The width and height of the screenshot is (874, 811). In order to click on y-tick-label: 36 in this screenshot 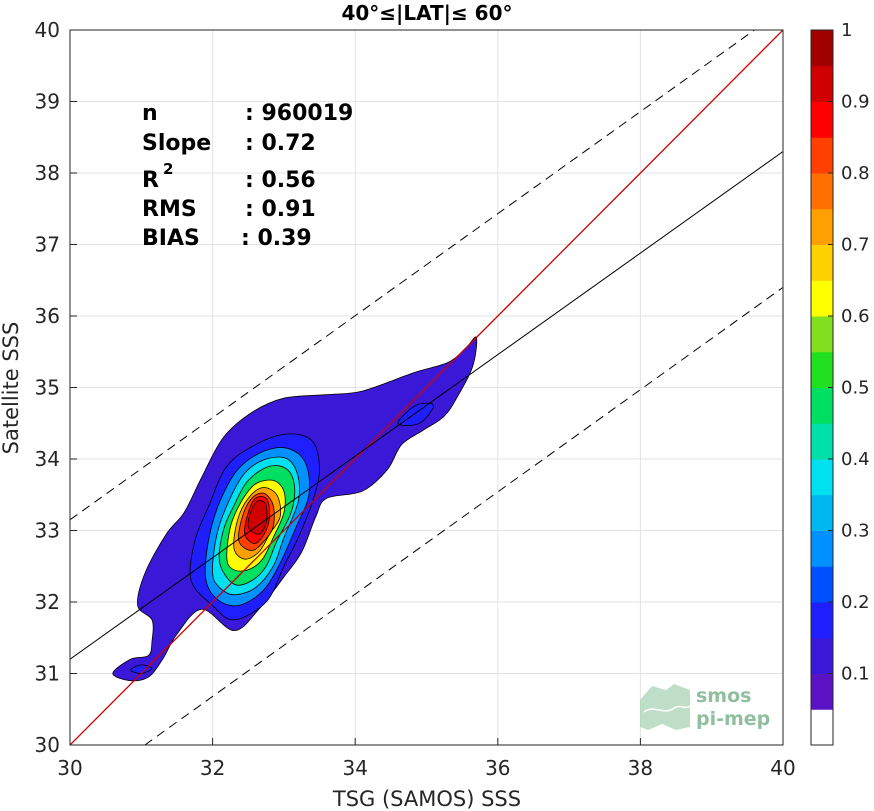, I will do `click(47, 316)`.